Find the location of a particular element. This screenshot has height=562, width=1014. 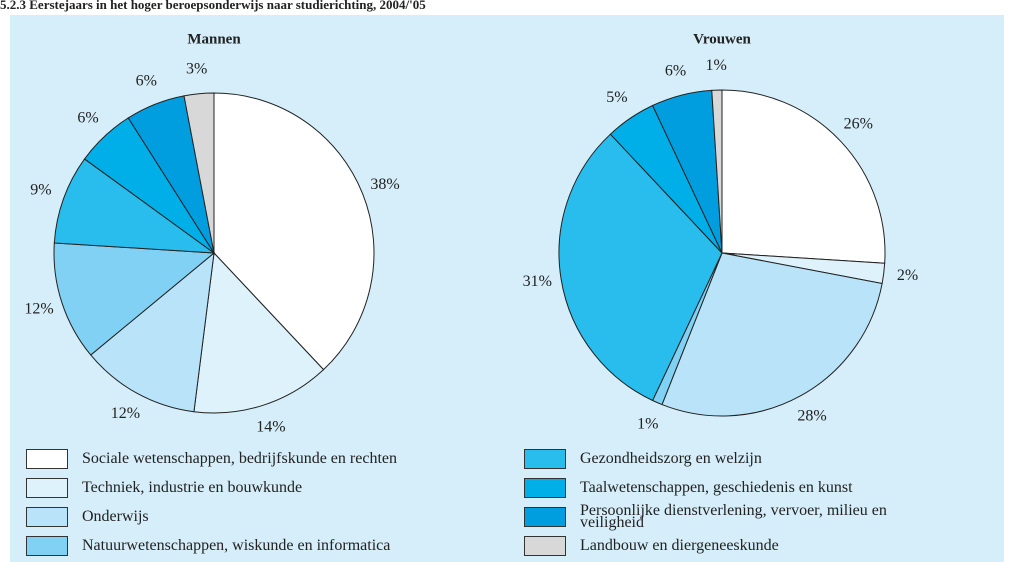

slice-label: 3% is located at coordinates (196, 68).